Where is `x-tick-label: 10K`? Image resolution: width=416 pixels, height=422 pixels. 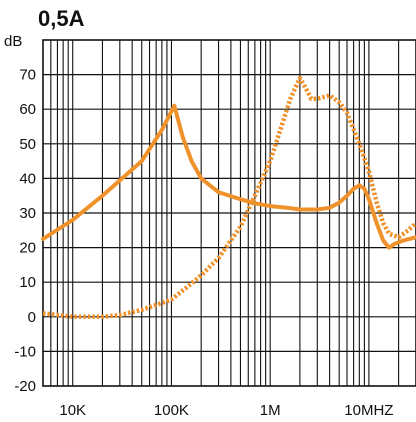
x-tick-label: 10K is located at coordinates (72, 410).